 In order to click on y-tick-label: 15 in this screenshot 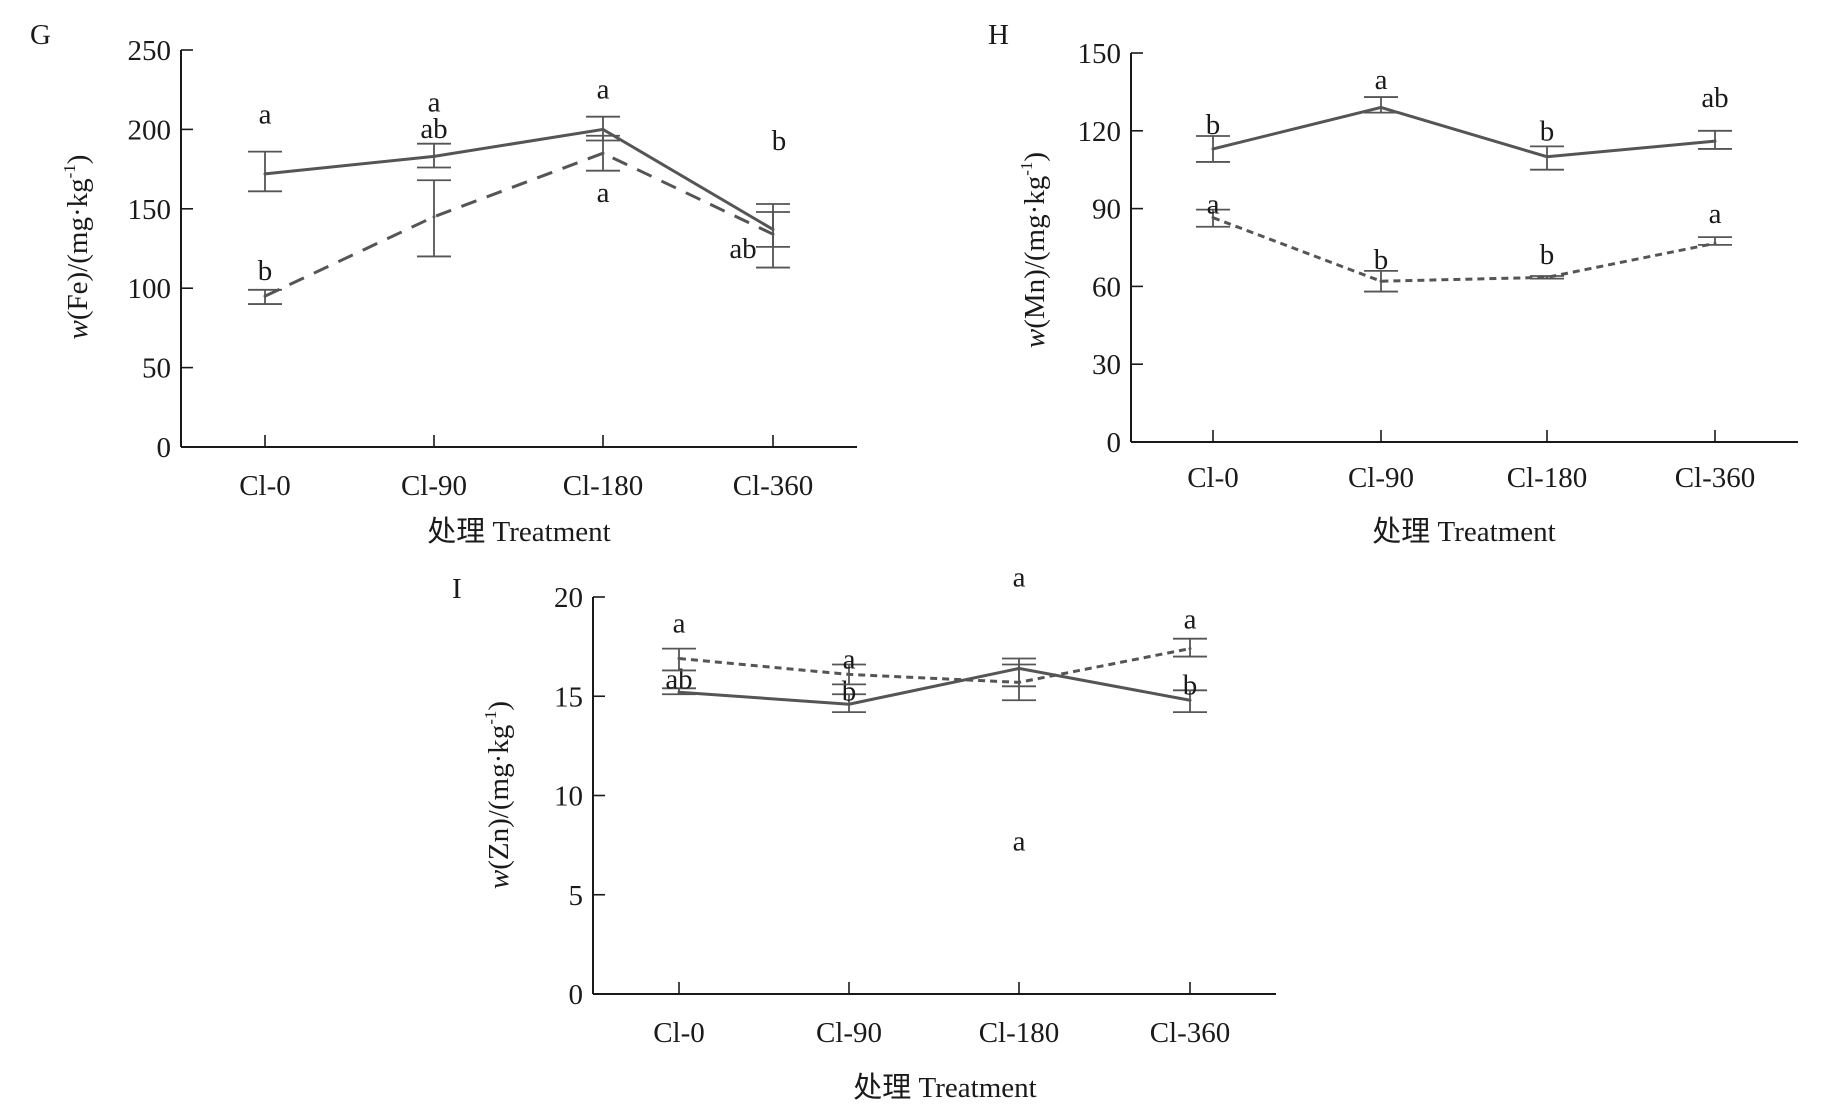, I will do `click(568, 697)`.